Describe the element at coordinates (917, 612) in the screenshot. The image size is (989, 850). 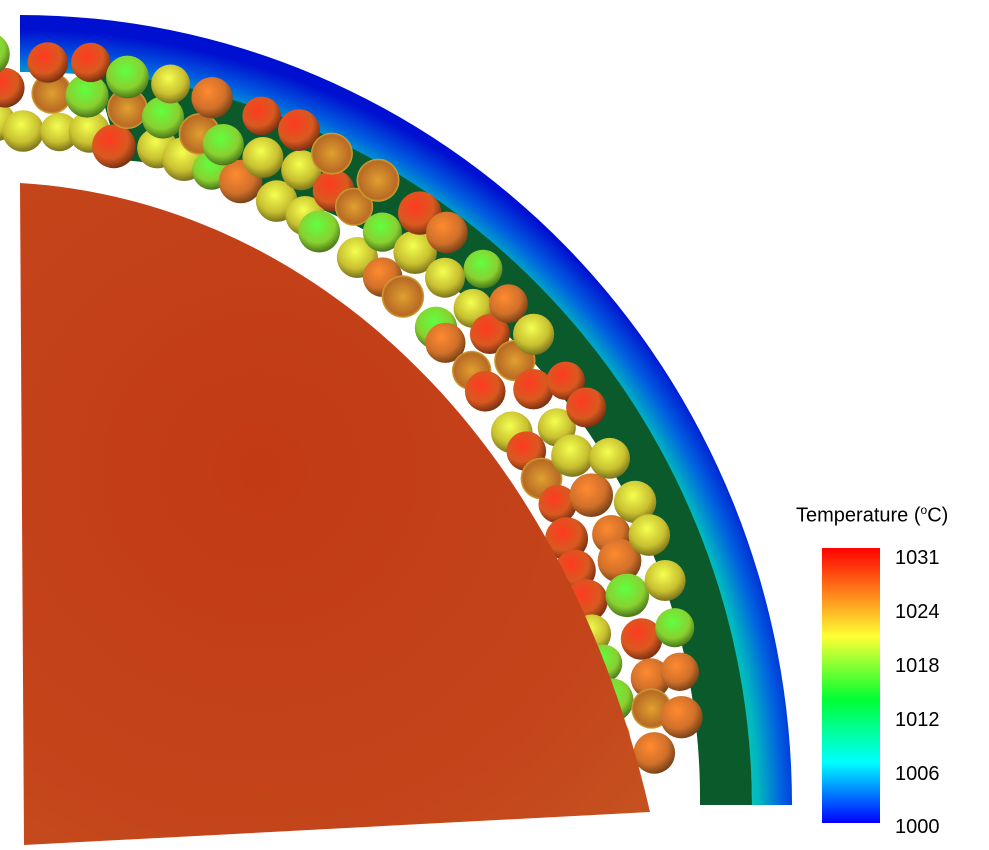
I see `tick-label-1024: 1024` at that location.